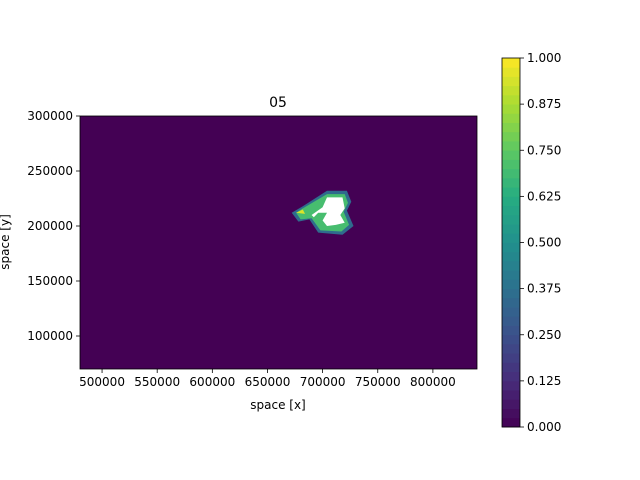  What do you see at coordinates (277, 405) in the screenshot?
I see `x-axis-label: space [x]` at bounding box center [277, 405].